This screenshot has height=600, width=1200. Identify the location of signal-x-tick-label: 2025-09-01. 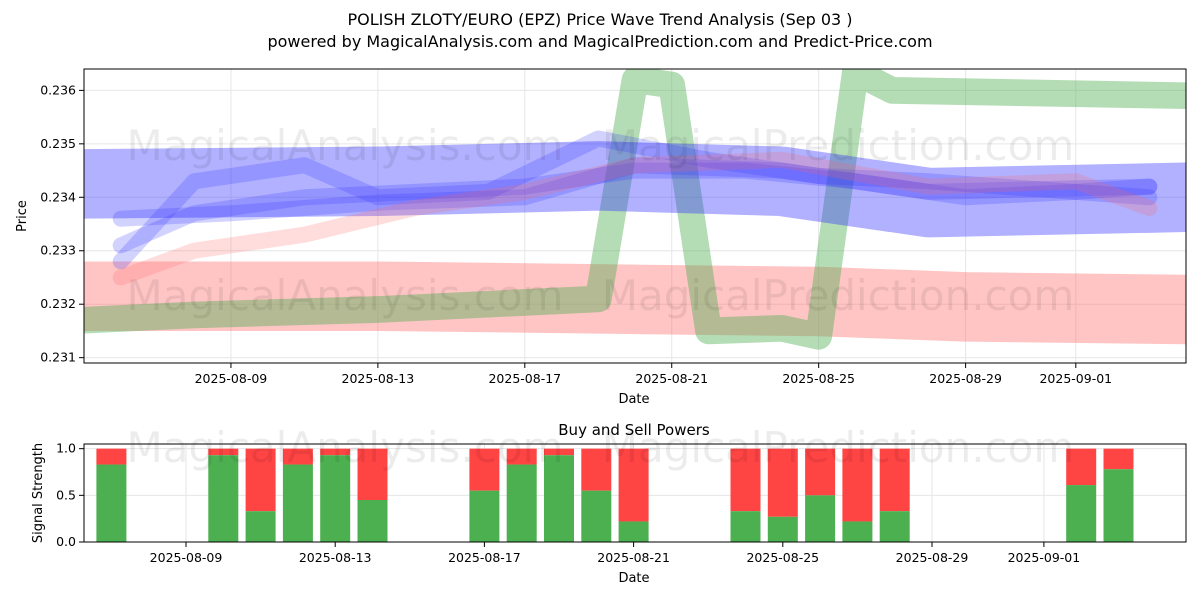
(1044, 557).